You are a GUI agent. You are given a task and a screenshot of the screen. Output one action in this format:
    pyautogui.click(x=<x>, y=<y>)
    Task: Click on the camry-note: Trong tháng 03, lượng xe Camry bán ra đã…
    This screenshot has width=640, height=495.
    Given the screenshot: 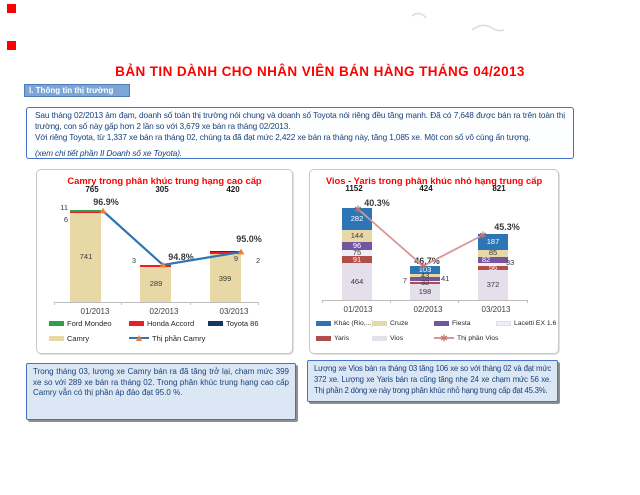 What is the action you would take?
    pyautogui.click(x=161, y=391)
    